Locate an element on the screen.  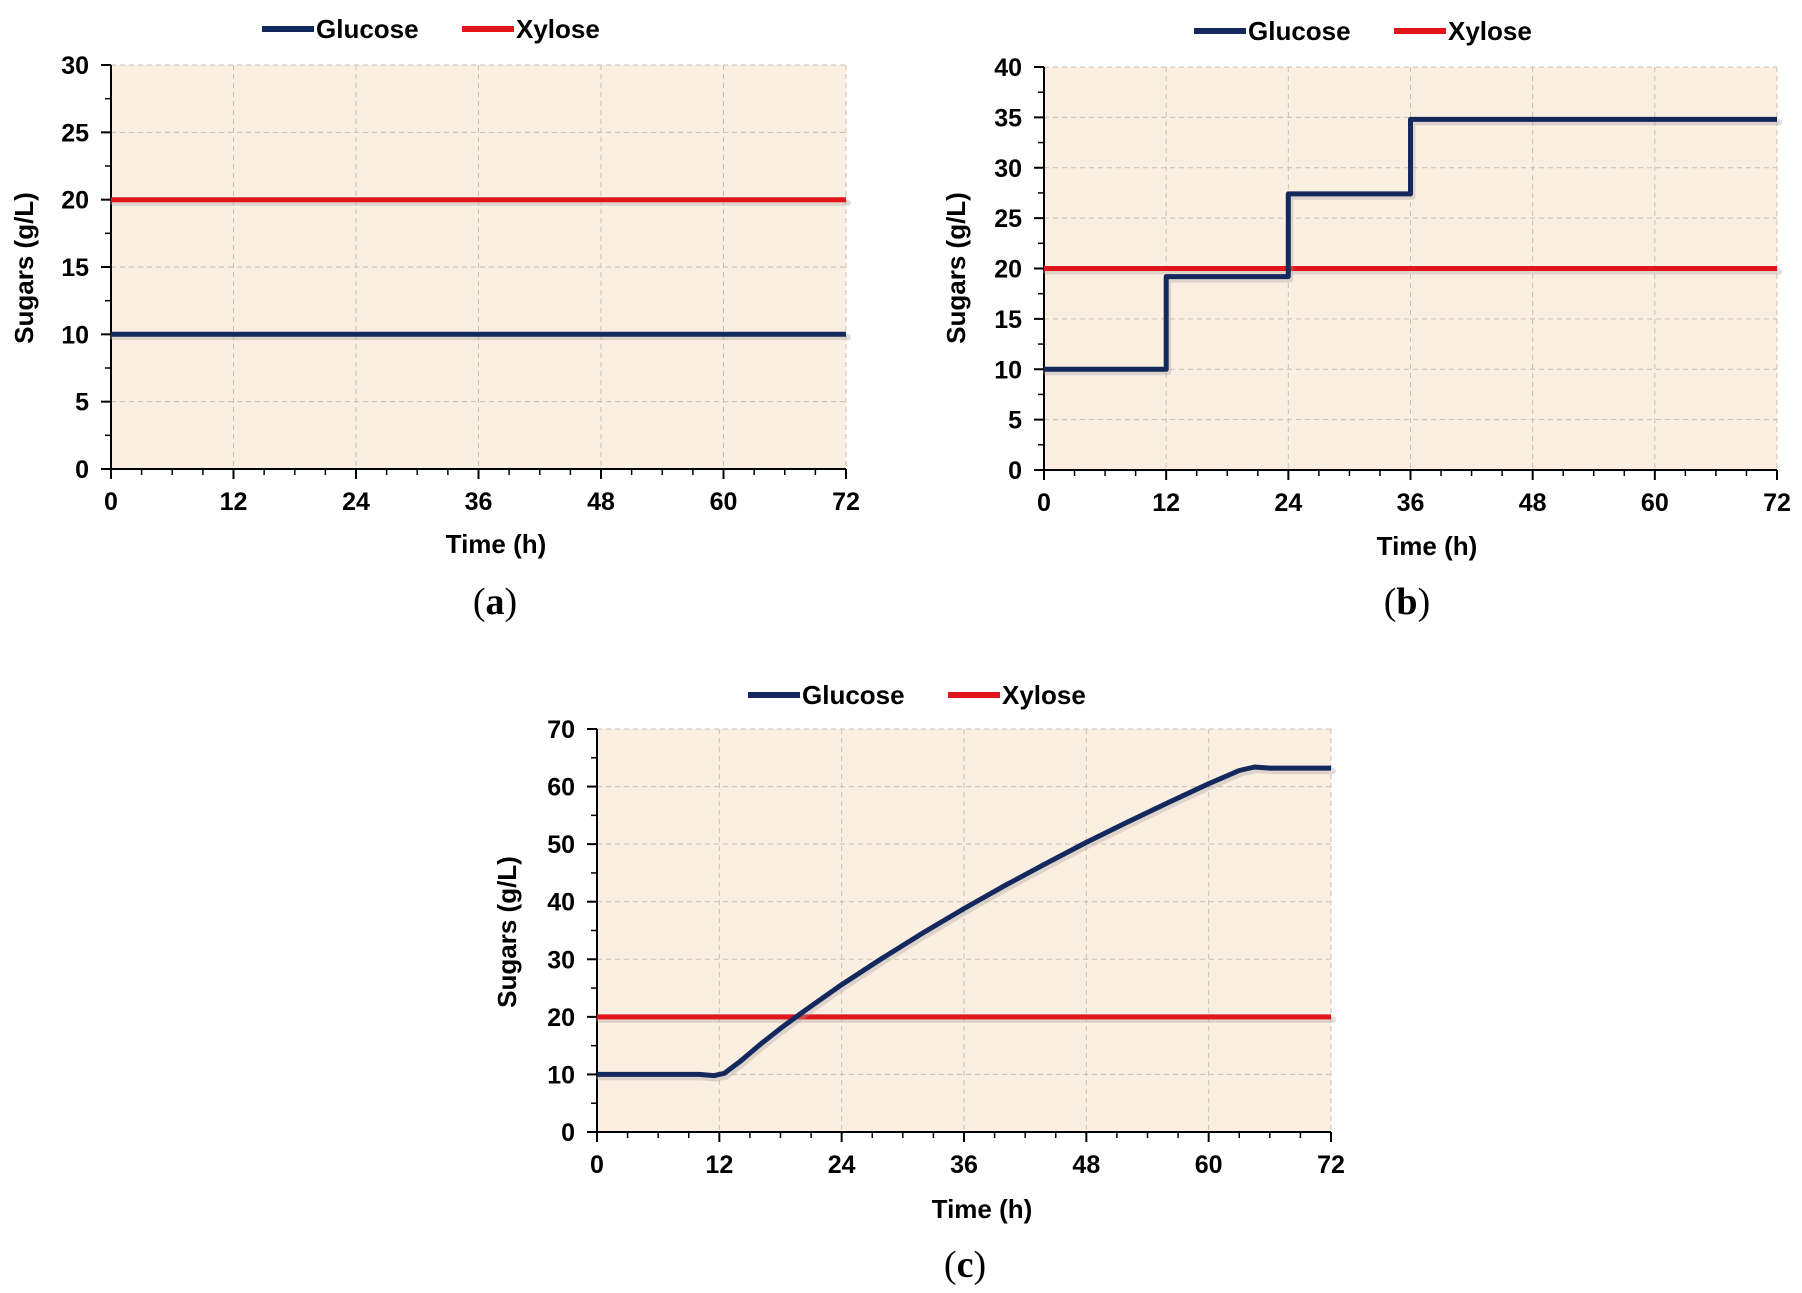
panel-caption: (c) is located at coordinates (965, 1265).